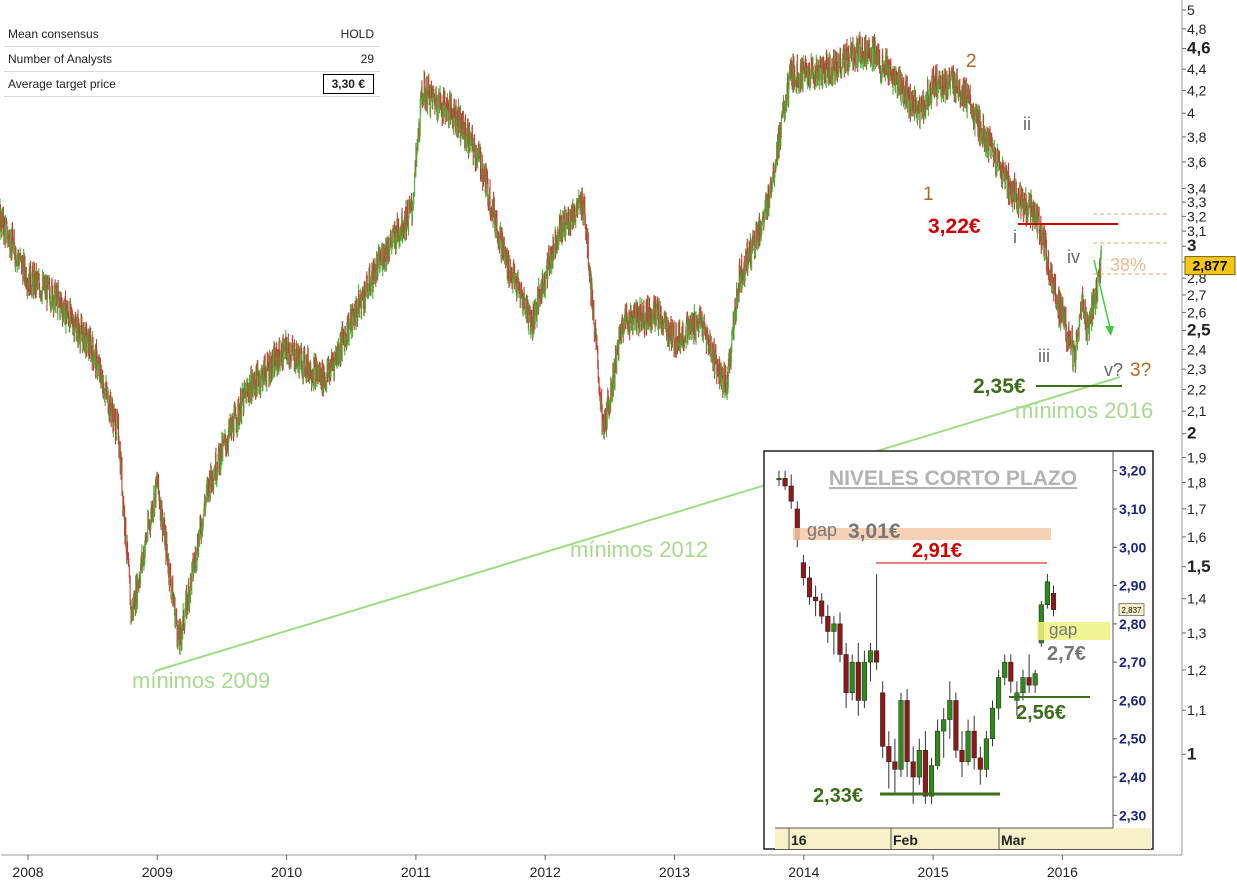 This screenshot has width=1237, height=887. What do you see at coordinates (27, 872) in the screenshot?
I see `x-tick-label: 2008` at bounding box center [27, 872].